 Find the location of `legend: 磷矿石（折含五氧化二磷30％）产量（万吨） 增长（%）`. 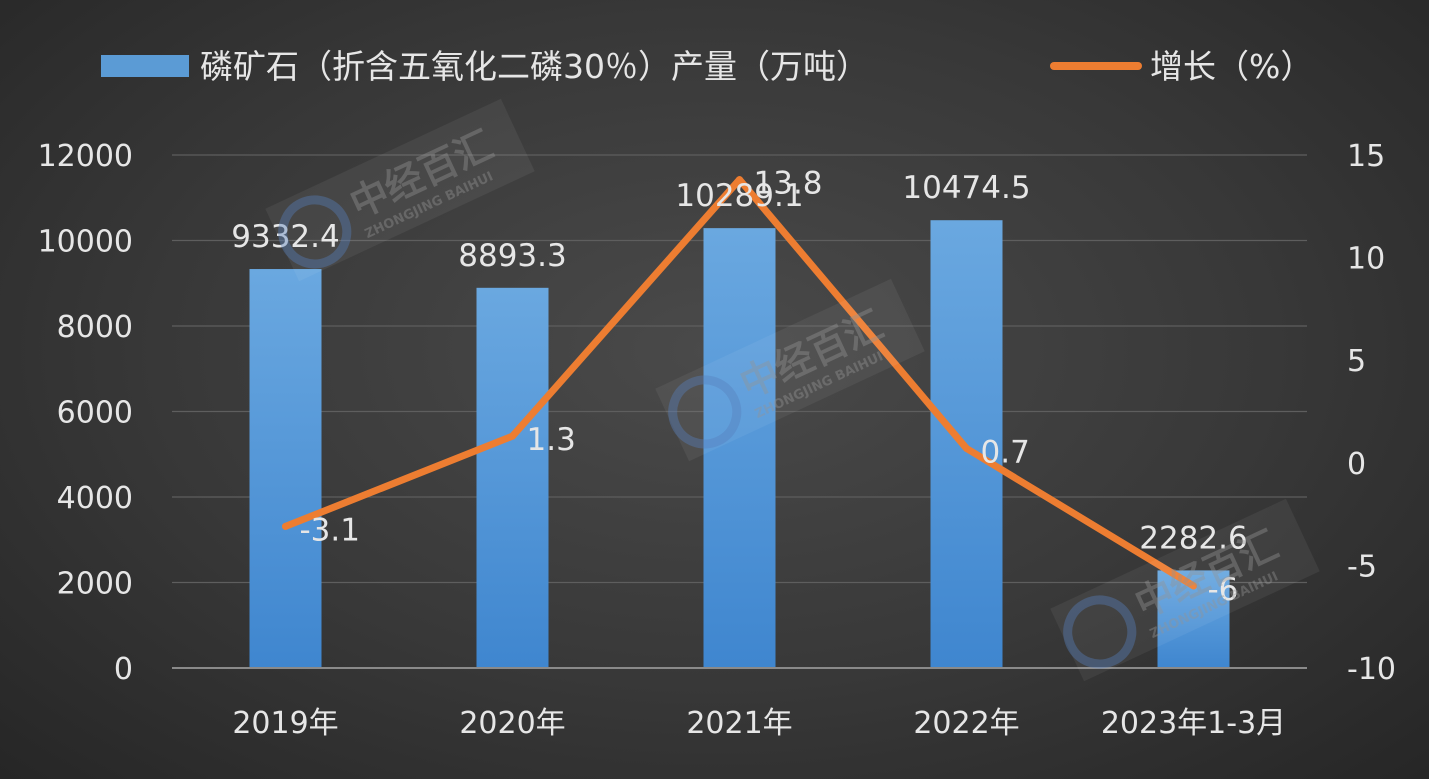

legend: 磷矿石（折含五氧化二磷30％）产量（万吨） 增长（%） is located at coordinates (707, 66).